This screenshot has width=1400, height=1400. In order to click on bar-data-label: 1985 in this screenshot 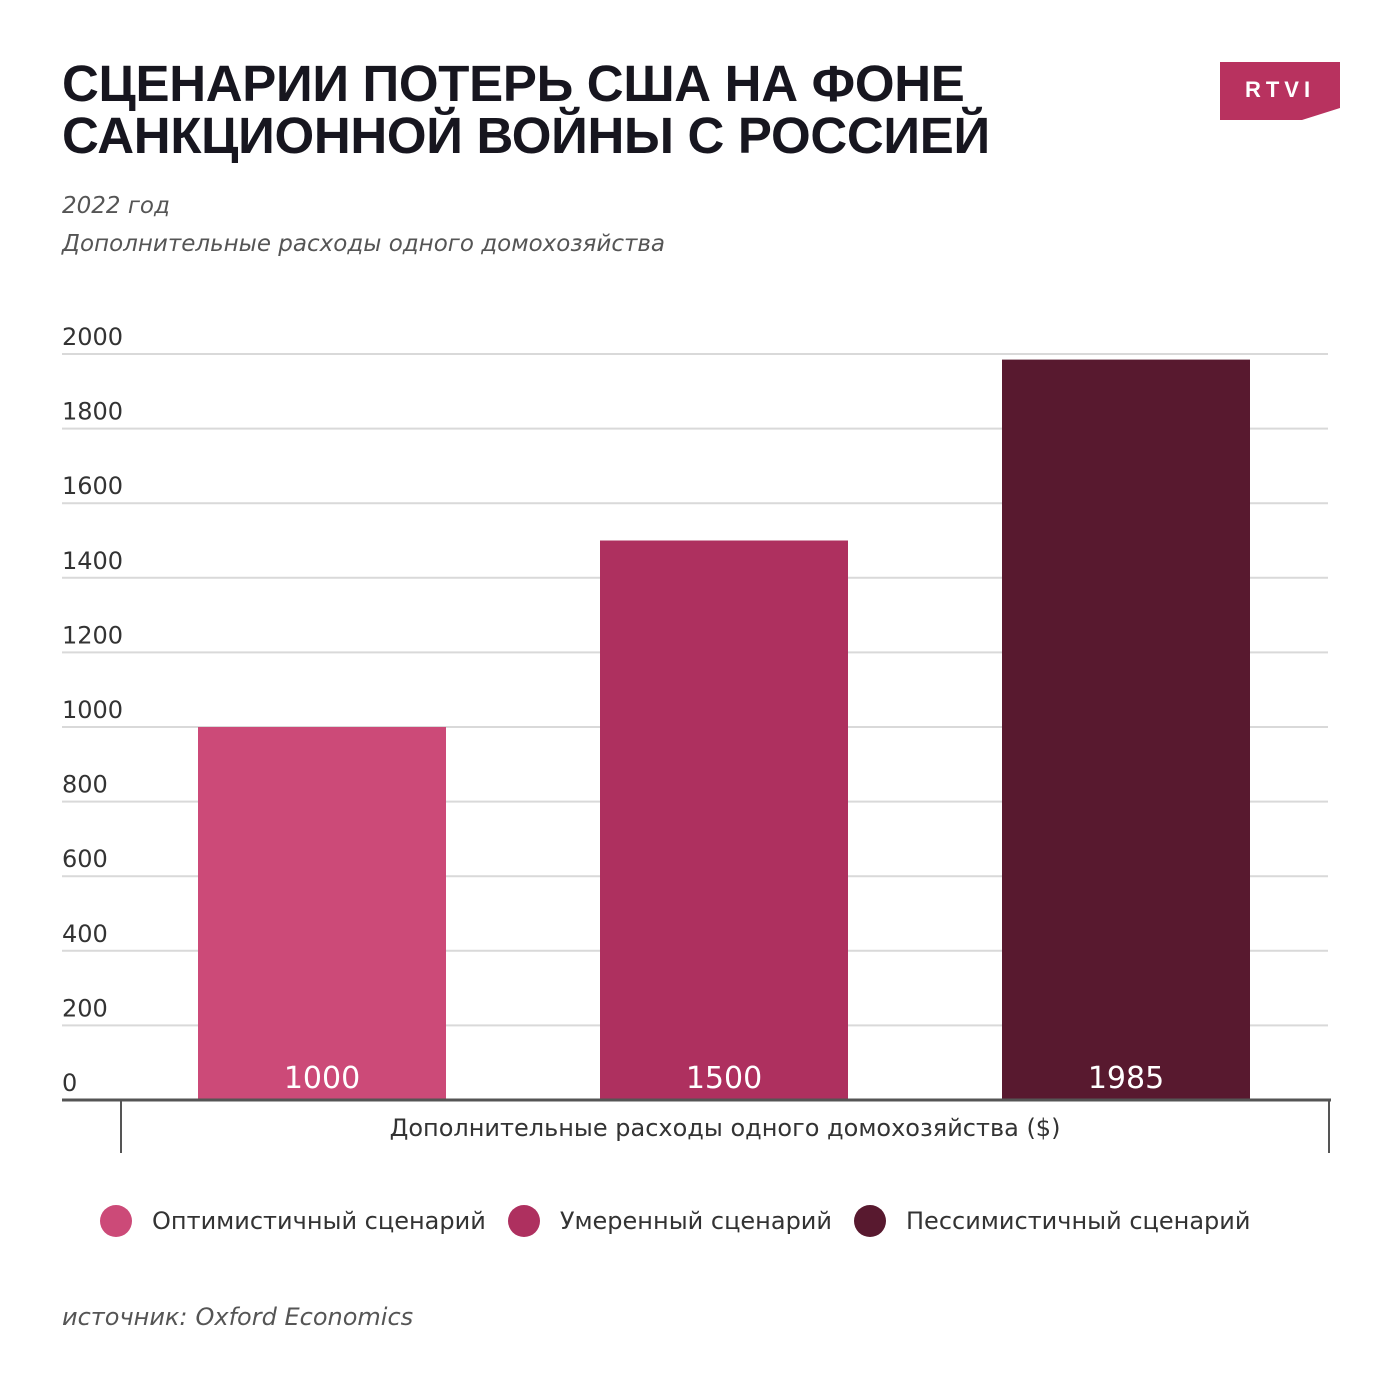, I will do `click(1126, 1078)`.